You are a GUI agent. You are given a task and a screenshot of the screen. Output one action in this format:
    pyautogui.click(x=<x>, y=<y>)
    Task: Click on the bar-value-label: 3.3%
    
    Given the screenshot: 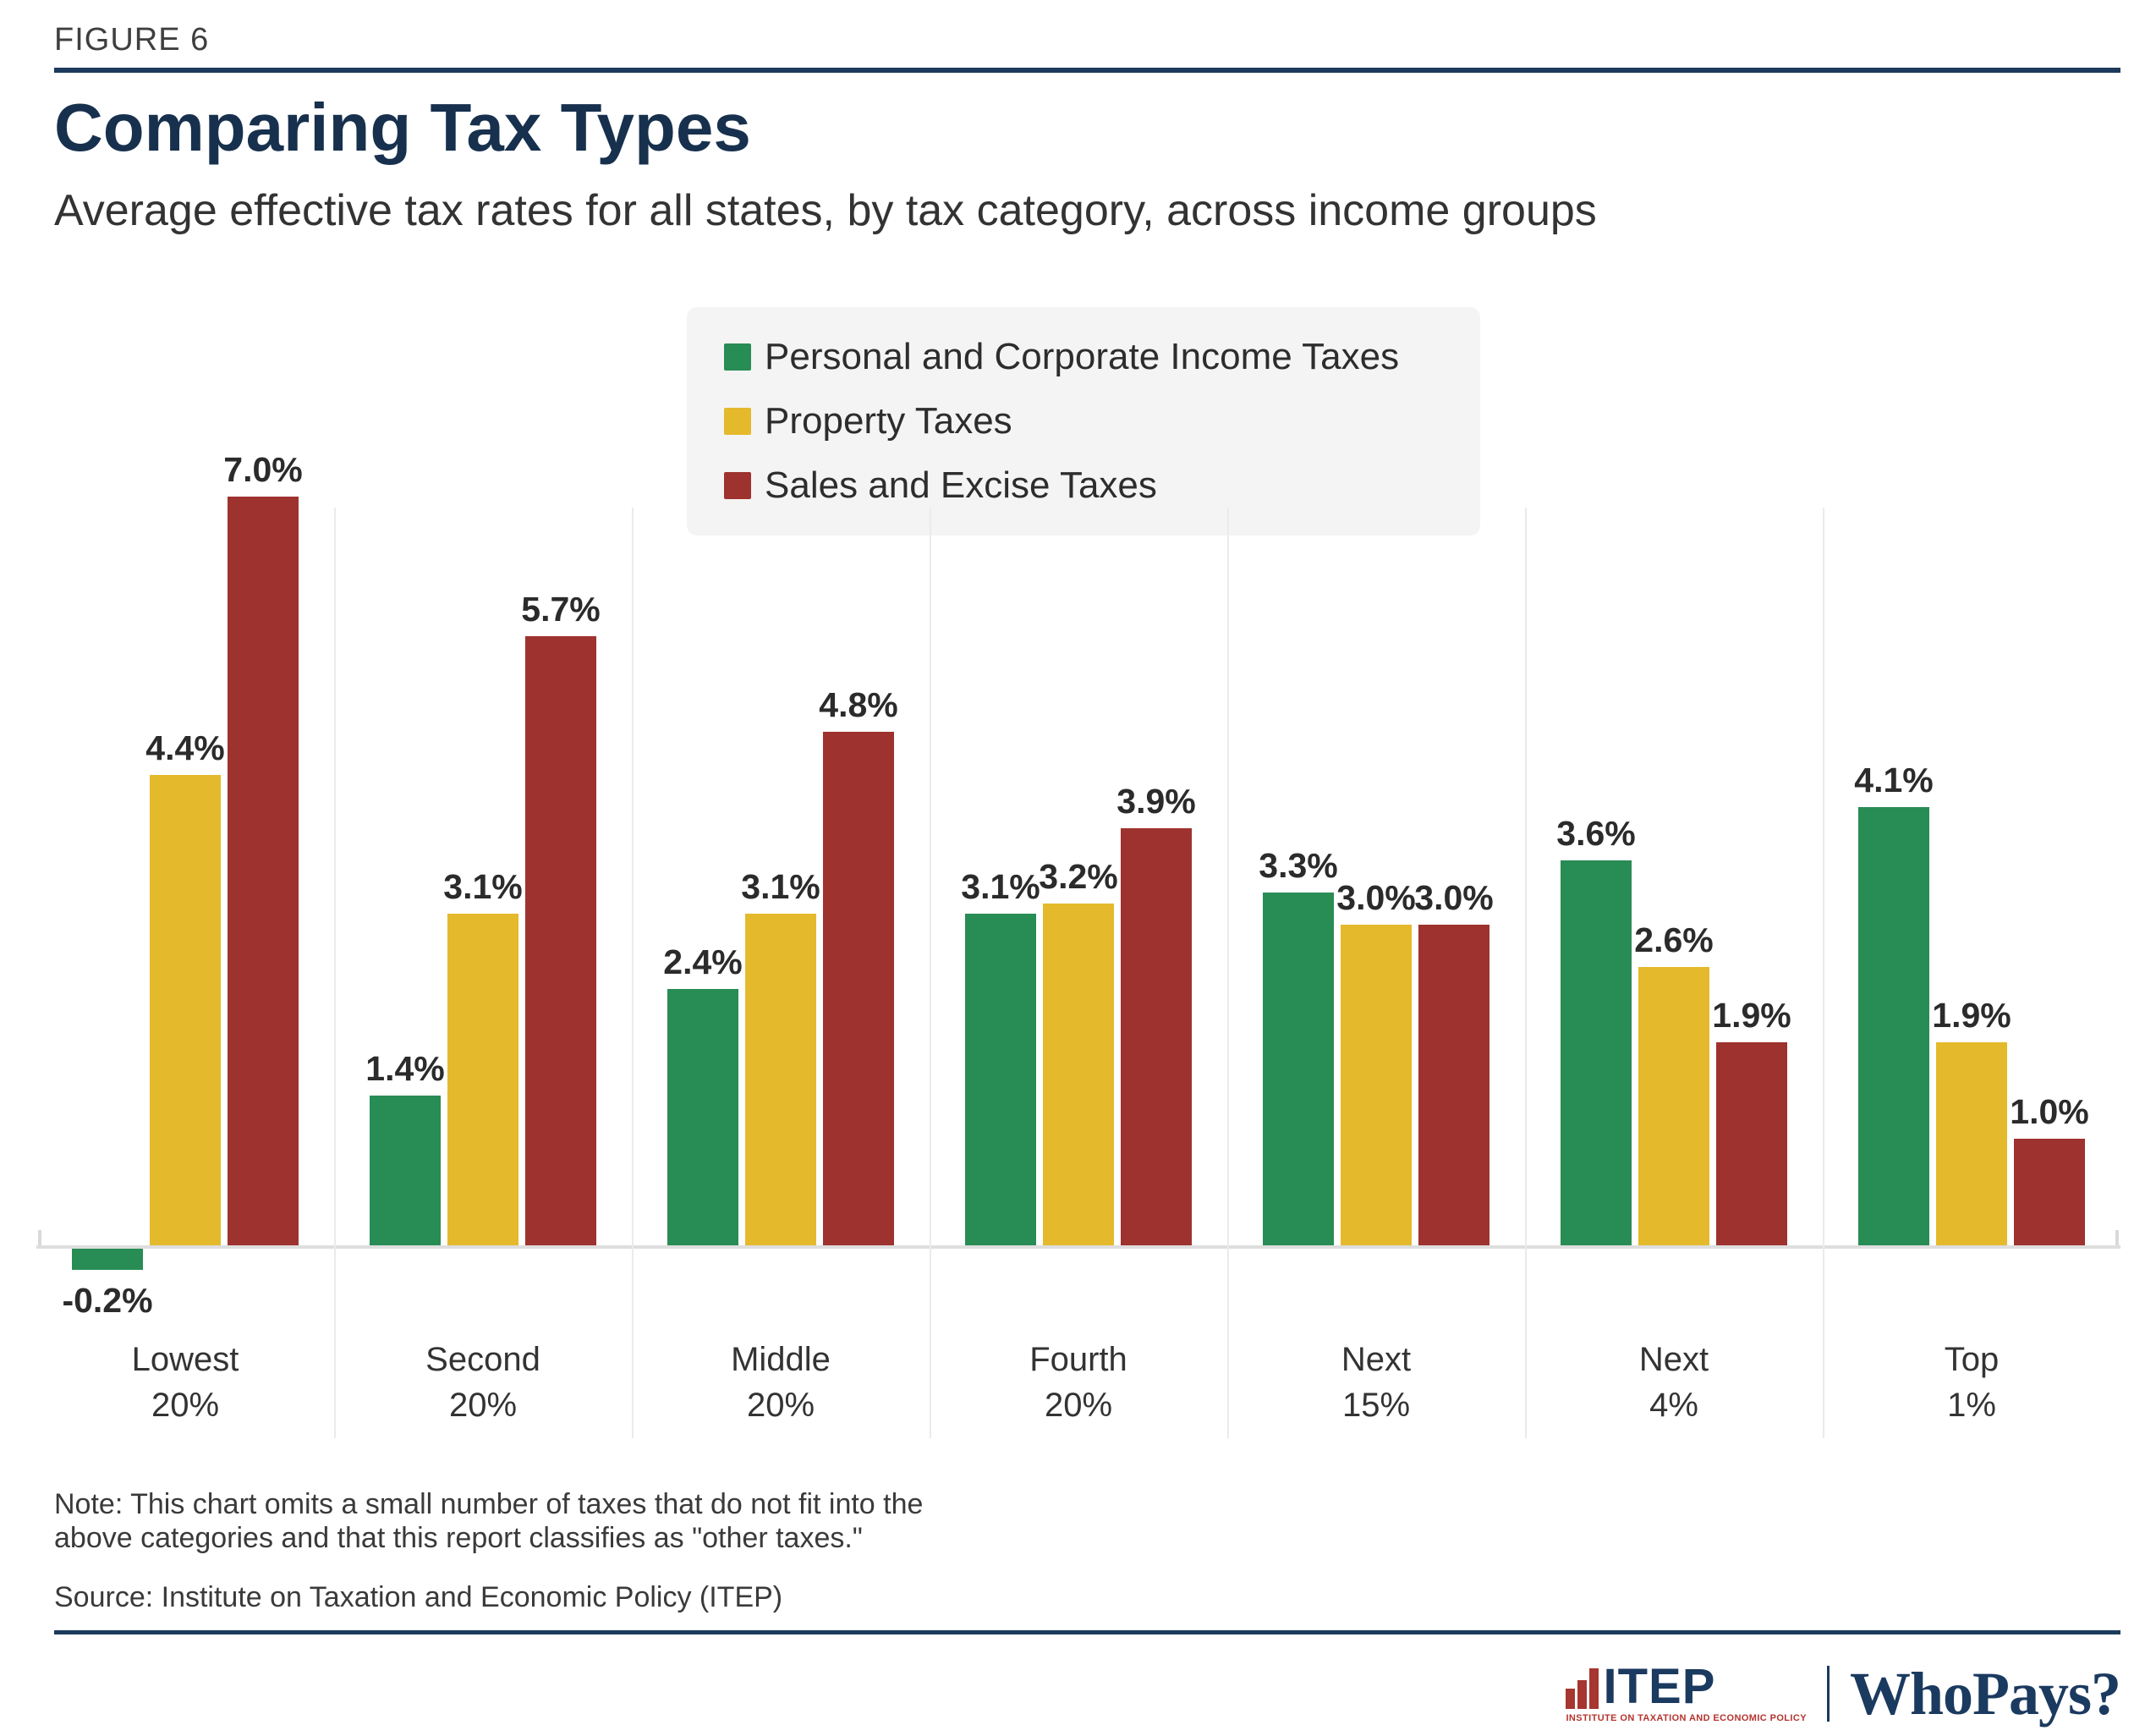 What is the action you would take?
    pyautogui.click(x=1299, y=865)
    